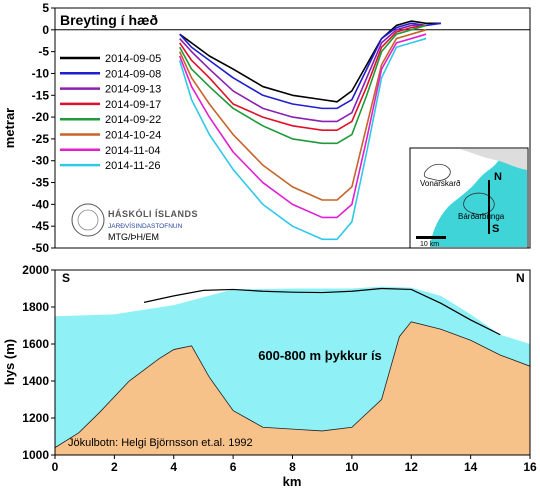 The height and width of the screenshot is (490, 540). Describe the element at coordinates (133, 105) in the screenshot. I see `legend-label: 2014-09-17` at that location.